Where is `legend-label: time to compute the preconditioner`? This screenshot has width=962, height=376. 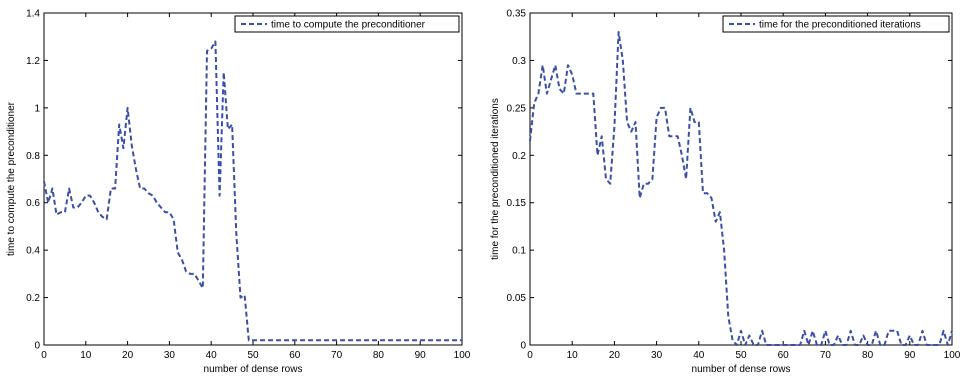 legend-label: time to compute the preconditioner is located at coordinates (348, 25).